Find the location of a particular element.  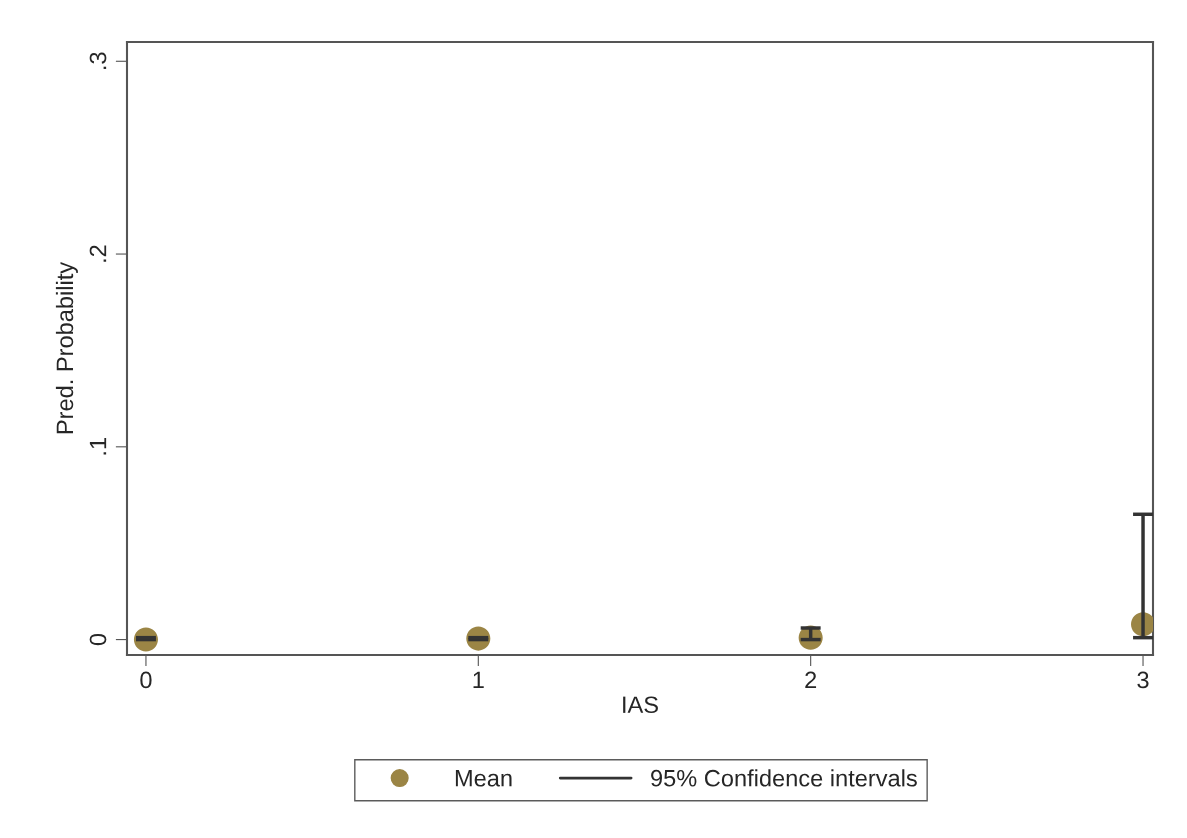

y-tick-label: .3 is located at coordinates (98, 60).